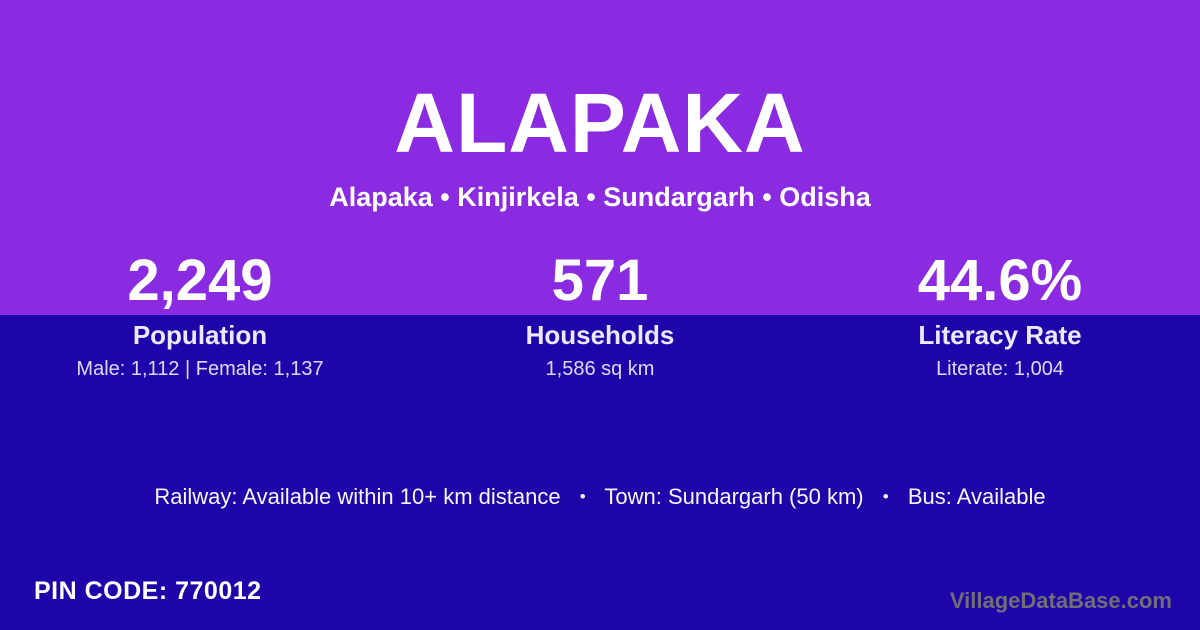 The width and height of the screenshot is (1200, 630). What do you see at coordinates (600, 369) in the screenshot?
I see `households-detail: 1,586 sq km` at bounding box center [600, 369].